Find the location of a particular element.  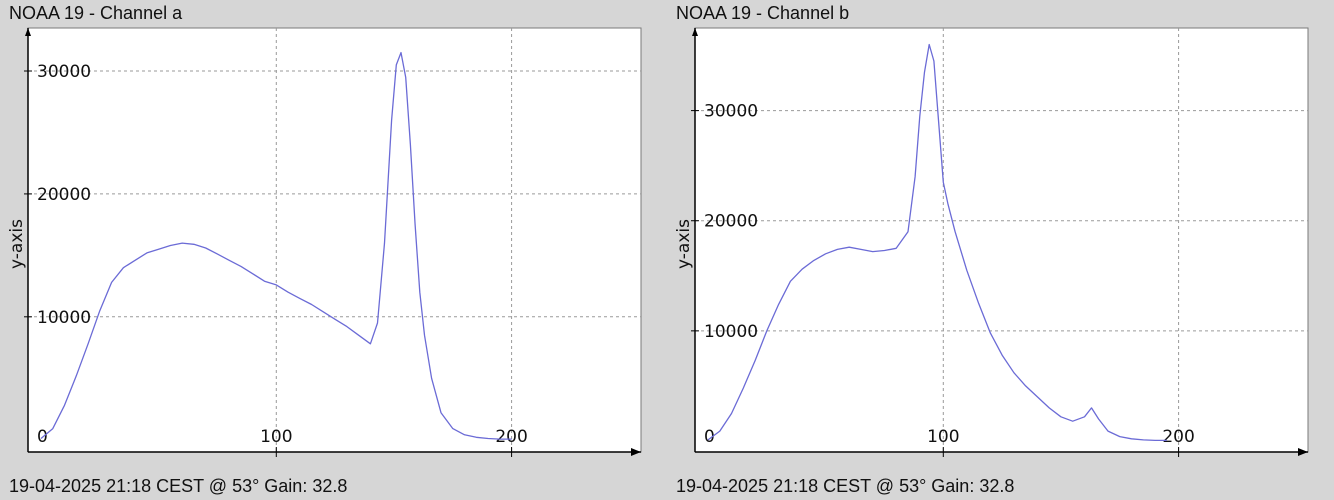

x-tick-label: 0 is located at coordinates (709, 437).